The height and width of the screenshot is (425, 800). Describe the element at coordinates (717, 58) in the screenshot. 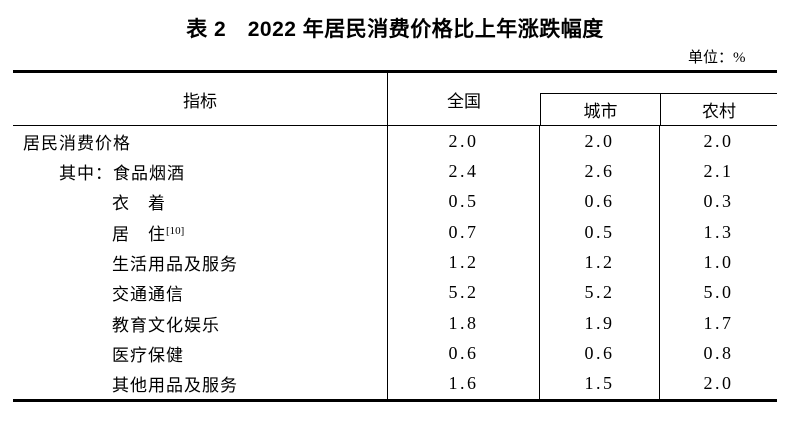

I see `unit-label: 单位：%` at that location.